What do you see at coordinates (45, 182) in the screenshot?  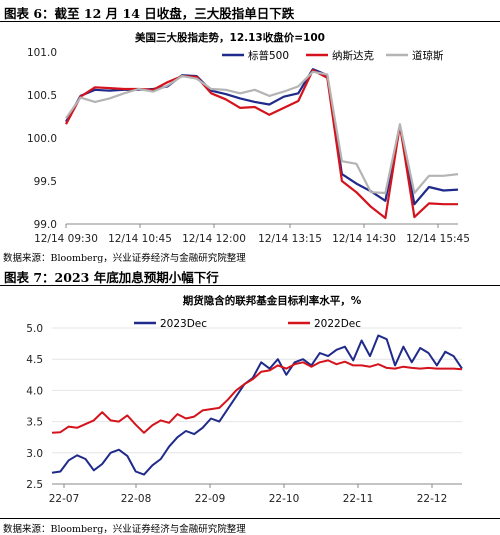 I see `y-tick-label: 99.5` at bounding box center [45, 182].